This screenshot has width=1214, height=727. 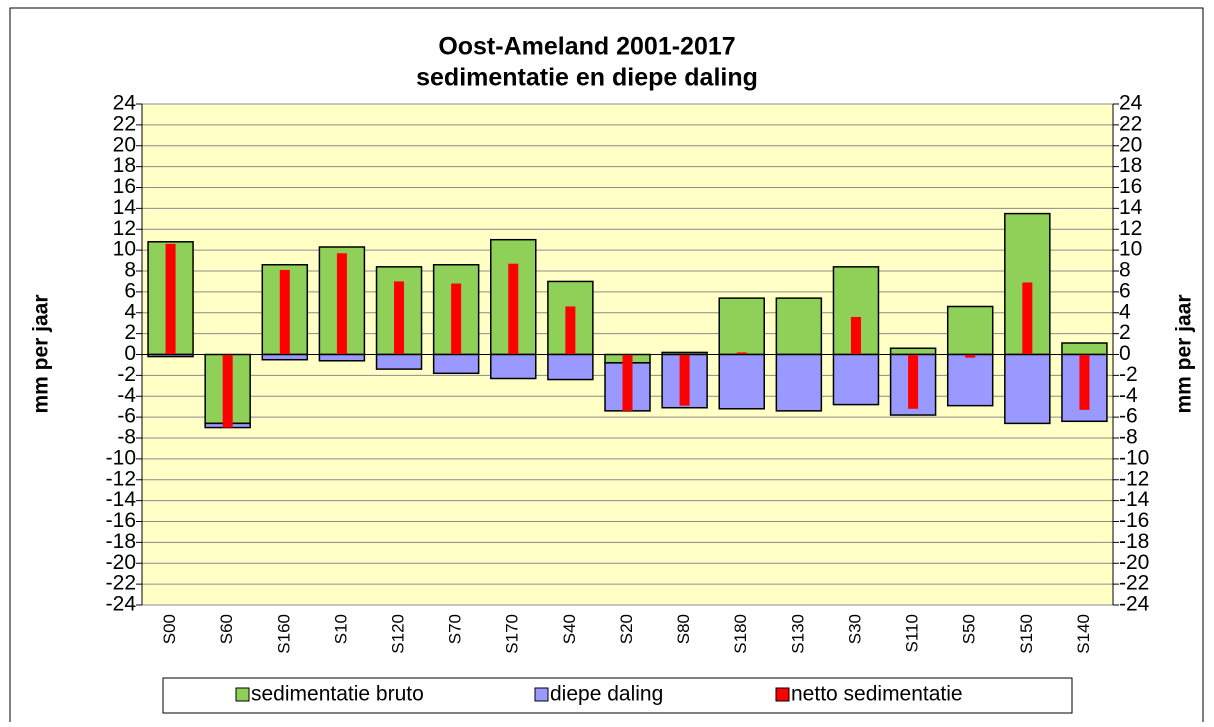 I want to click on y-tick-label: -22, so click(x=121, y=583).